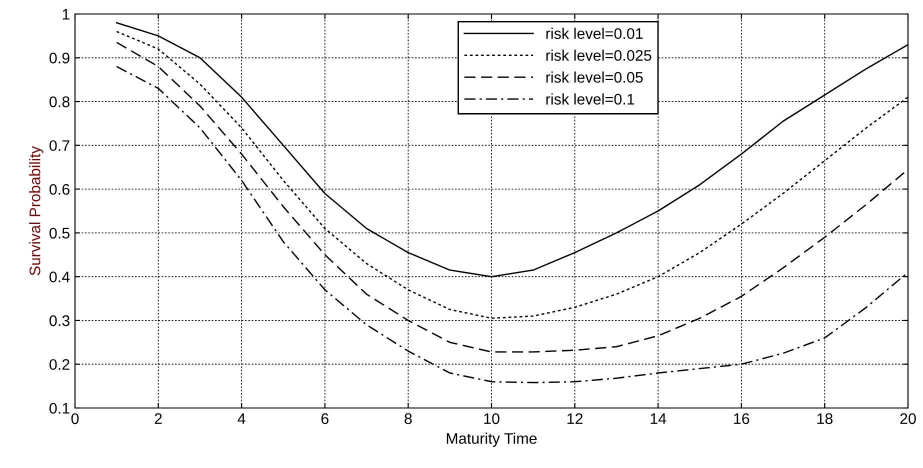  Describe the element at coordinates (492, 418) in the screenshot. I see `x-tick-label: 10` at that location.